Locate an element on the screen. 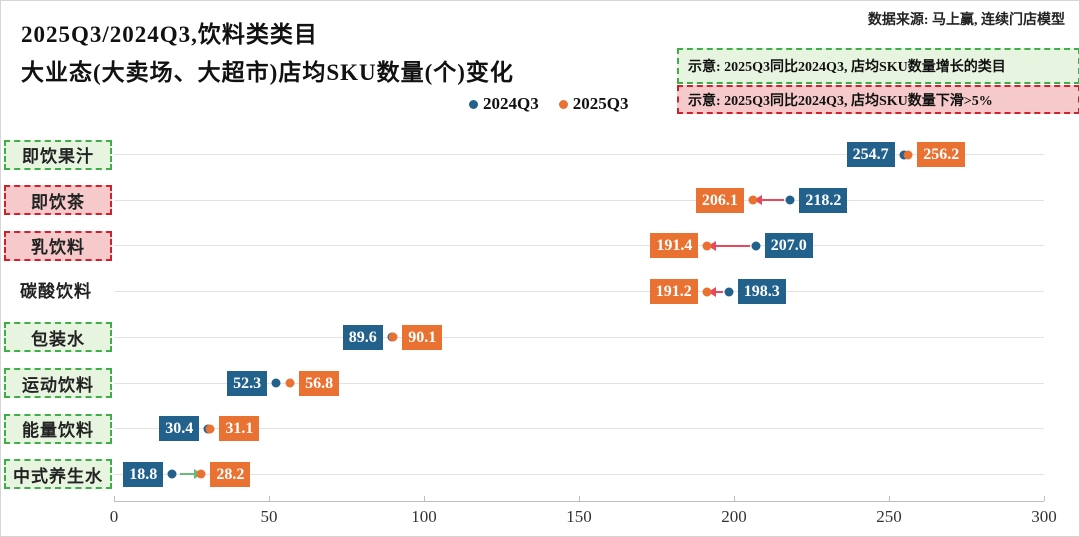  chart-title-line2: 大业态(大卖场、大超市)店均SKU数量(个)变化 is located at coordinates (267, 72).